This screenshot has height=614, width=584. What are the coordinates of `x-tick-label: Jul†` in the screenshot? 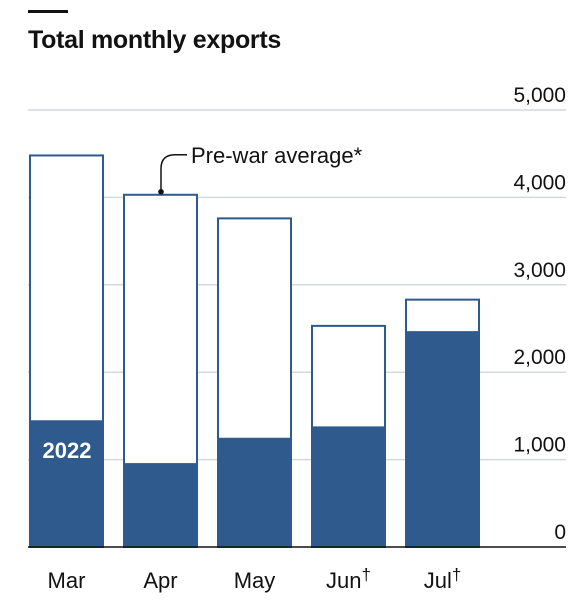 It's located at (443, 579).